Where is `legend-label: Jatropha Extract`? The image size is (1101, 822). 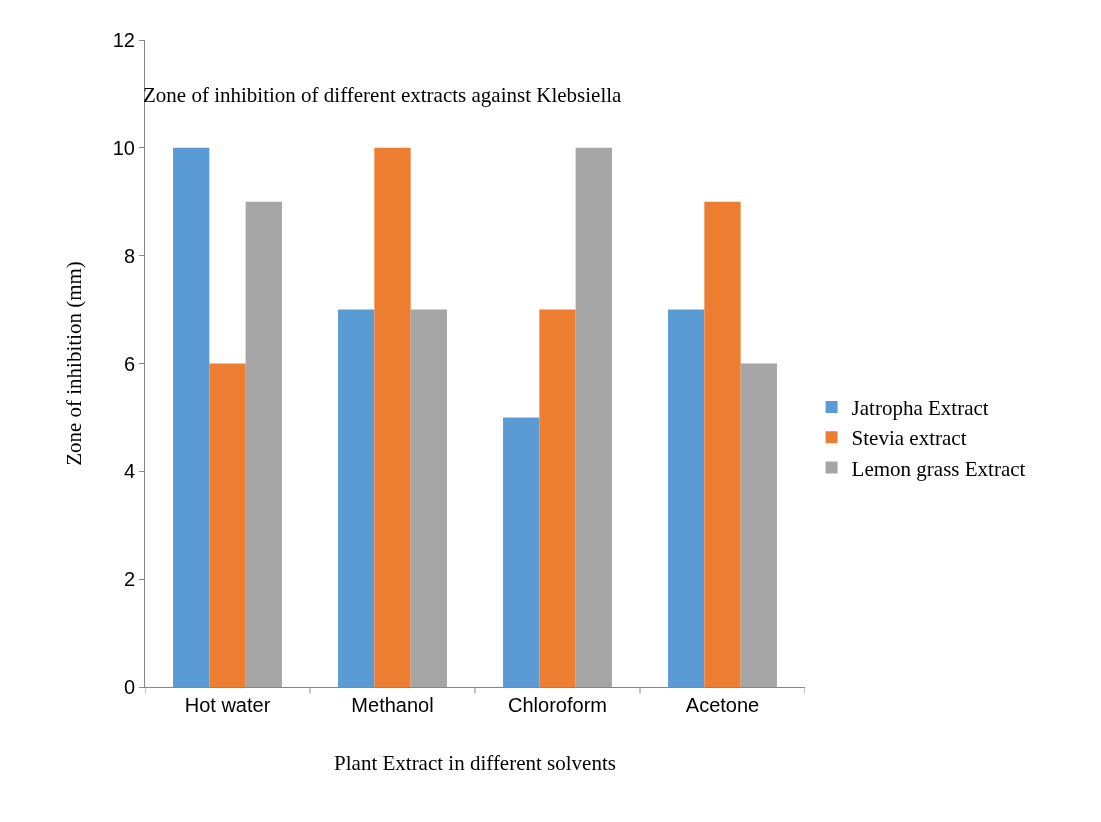
legend-label: Jatropha Extract is located at coordinates (920, 408).